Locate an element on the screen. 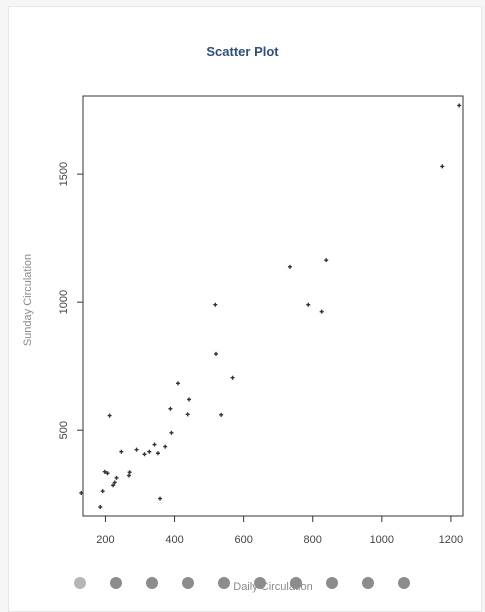  y-tick-label: 500 is located at coordinates (64, 430).